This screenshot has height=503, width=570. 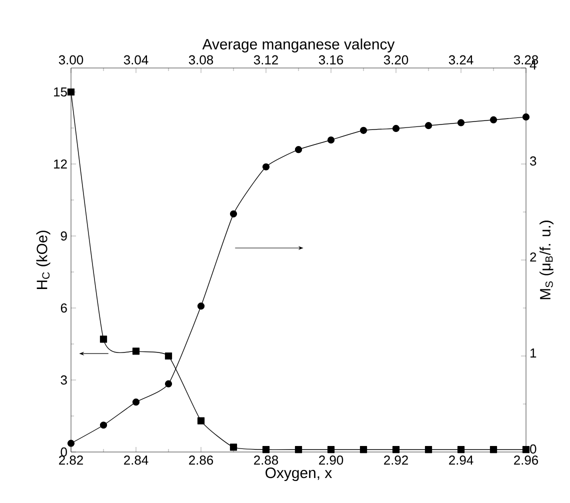 I want to click on x-tick-label: 2.94, so click(x=461, y=460).